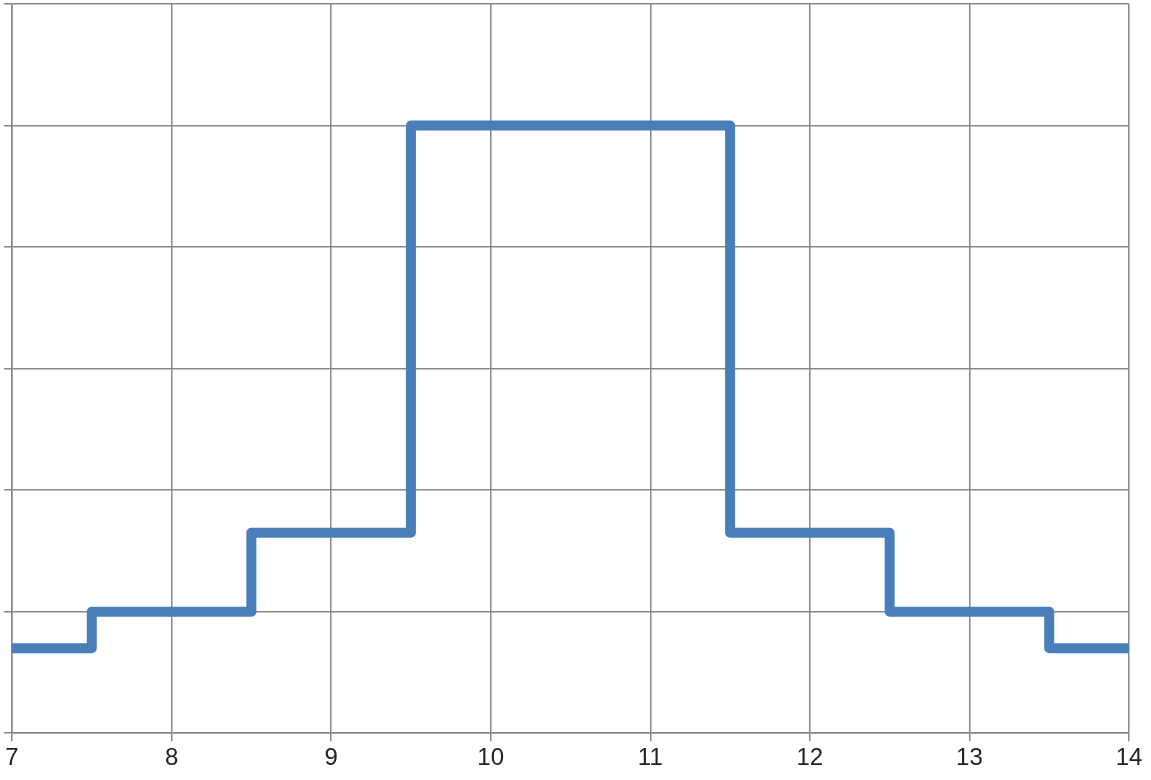  Describe the element at coordinates (331, 757) in the screenshot. I see `x-tick-label: 9` at that location.